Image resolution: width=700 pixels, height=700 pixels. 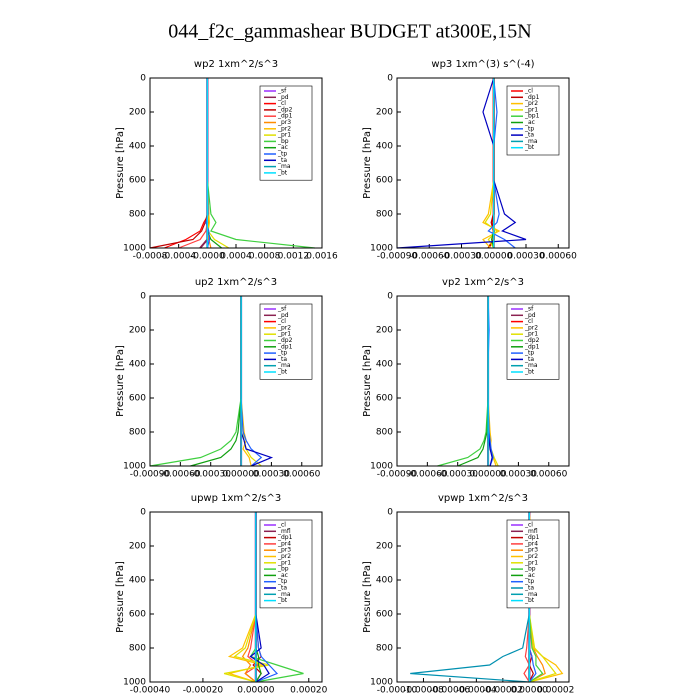 What do you see at coordinates (150, 691) in the screenshot?
I see `x-tick-label: -0.00040` at bounding box center [150, 691].